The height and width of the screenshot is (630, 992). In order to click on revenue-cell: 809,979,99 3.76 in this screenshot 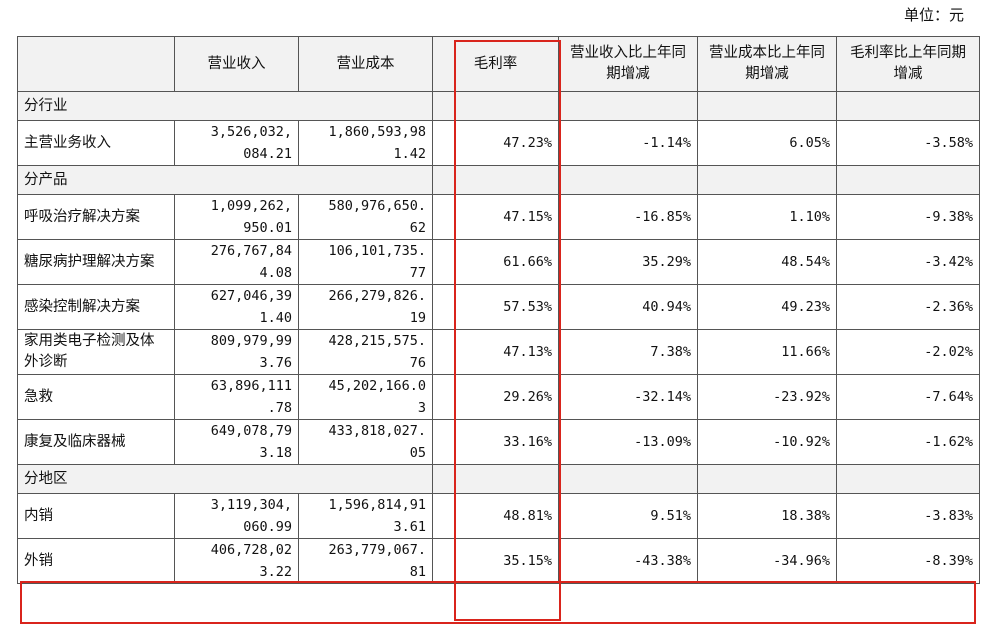, I will do `click(236, 352)`.